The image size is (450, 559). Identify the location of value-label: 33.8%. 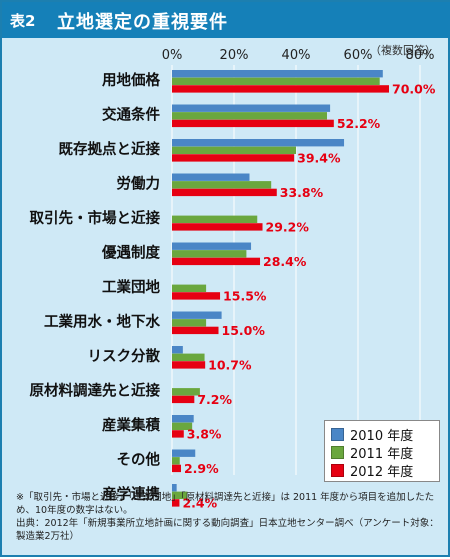
(302, 192).